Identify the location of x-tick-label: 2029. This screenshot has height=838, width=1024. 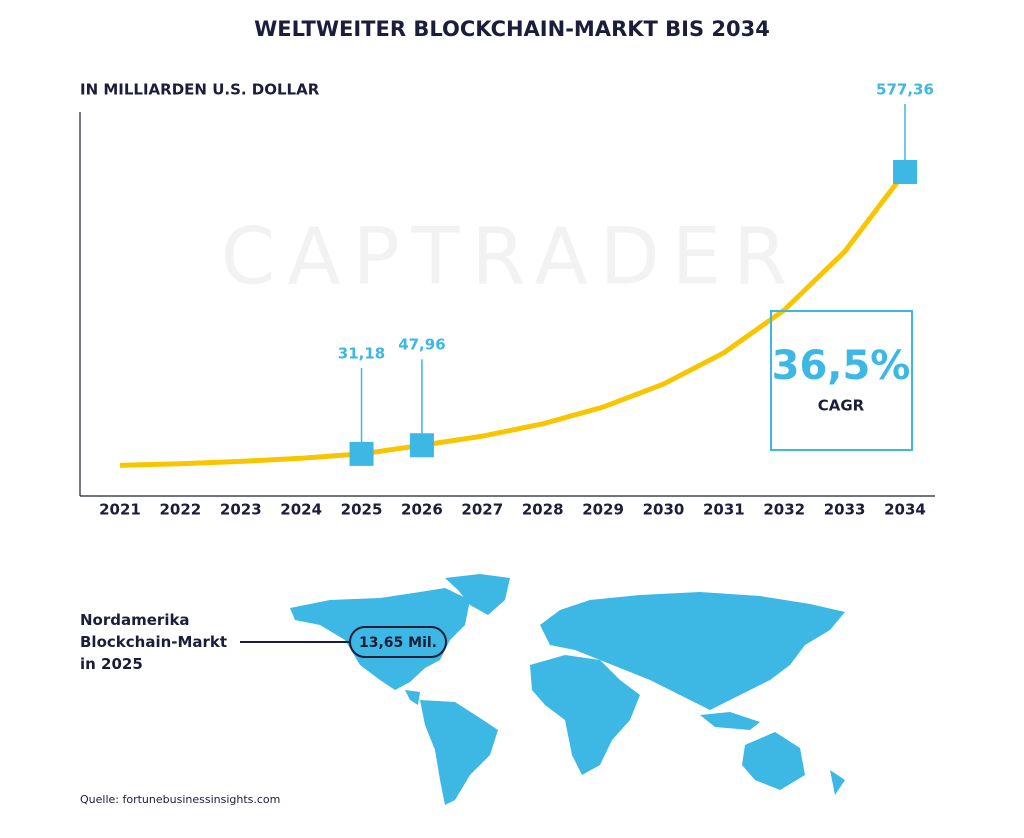
(603, 510).